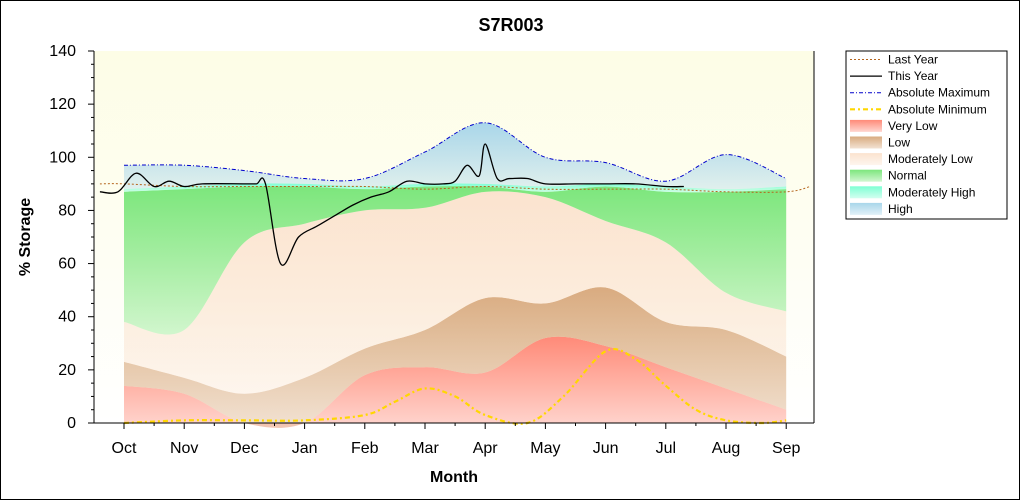 This screenshot has width=1020, height=500. Describe the element at coordinates (866, 142) in the screenshot. I see `legend-swatch-low` at that location.